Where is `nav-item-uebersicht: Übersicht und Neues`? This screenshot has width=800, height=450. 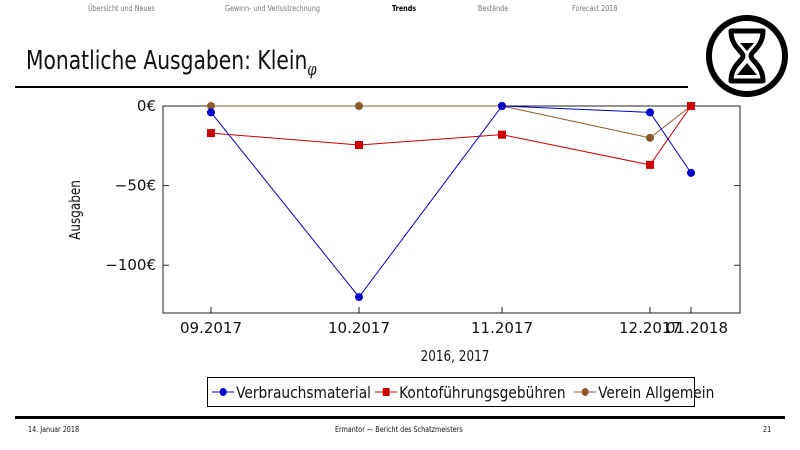
nav-item-uebersicht: Übersicht und Neues is located at coordinates (121, 8).